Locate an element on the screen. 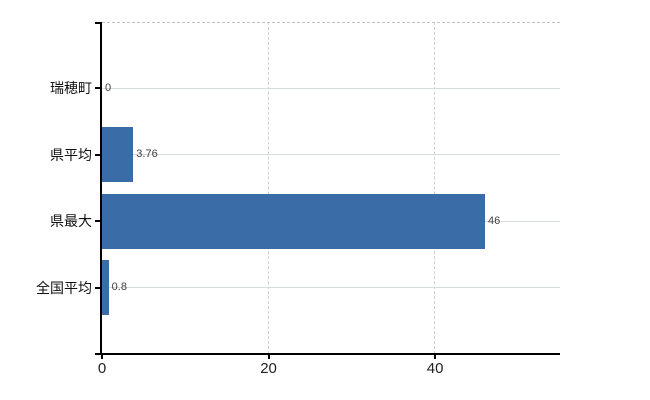  bar-value-label: 0.8 is located at coordinates (119, 287).